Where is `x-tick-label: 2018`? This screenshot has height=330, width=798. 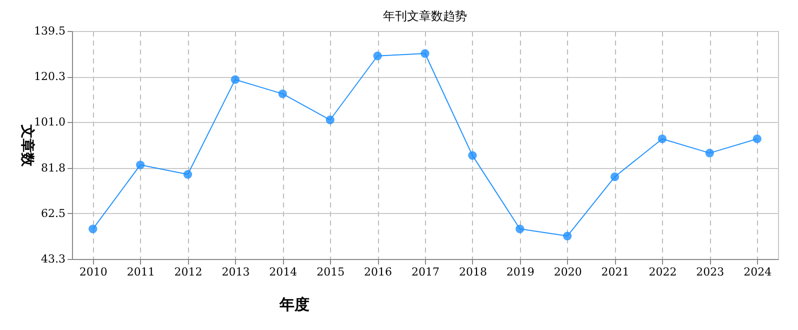 x-tick-label: 2018 is located at coordinates (472, 272).